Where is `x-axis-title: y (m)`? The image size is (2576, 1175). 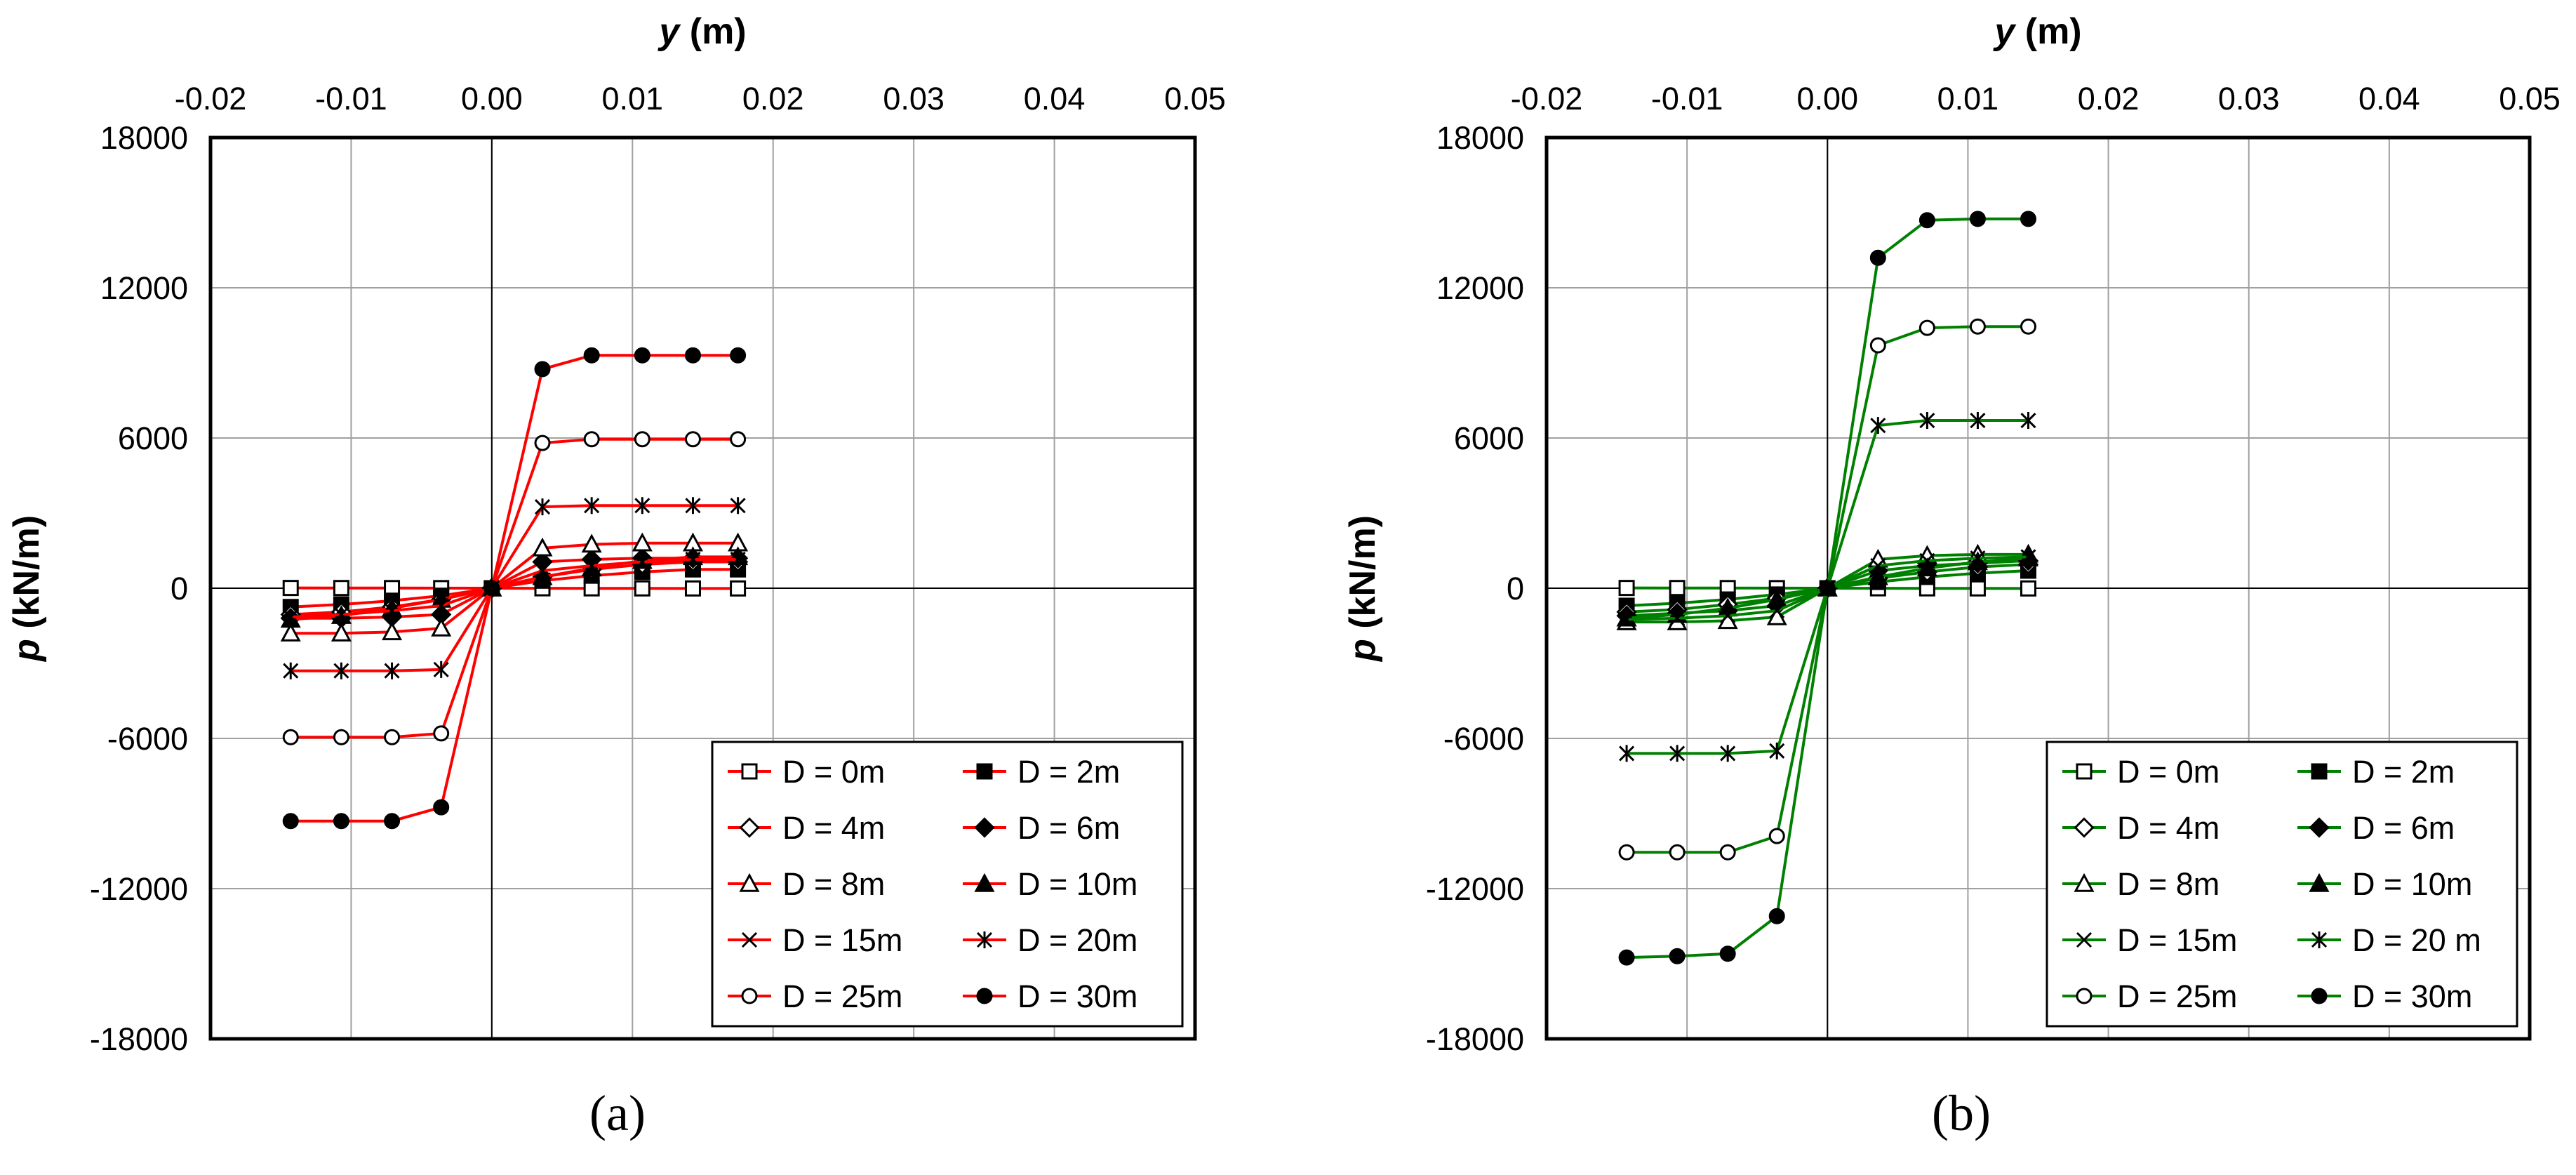 x-axis-title: y (m) is located at coordinates (2037, 32).